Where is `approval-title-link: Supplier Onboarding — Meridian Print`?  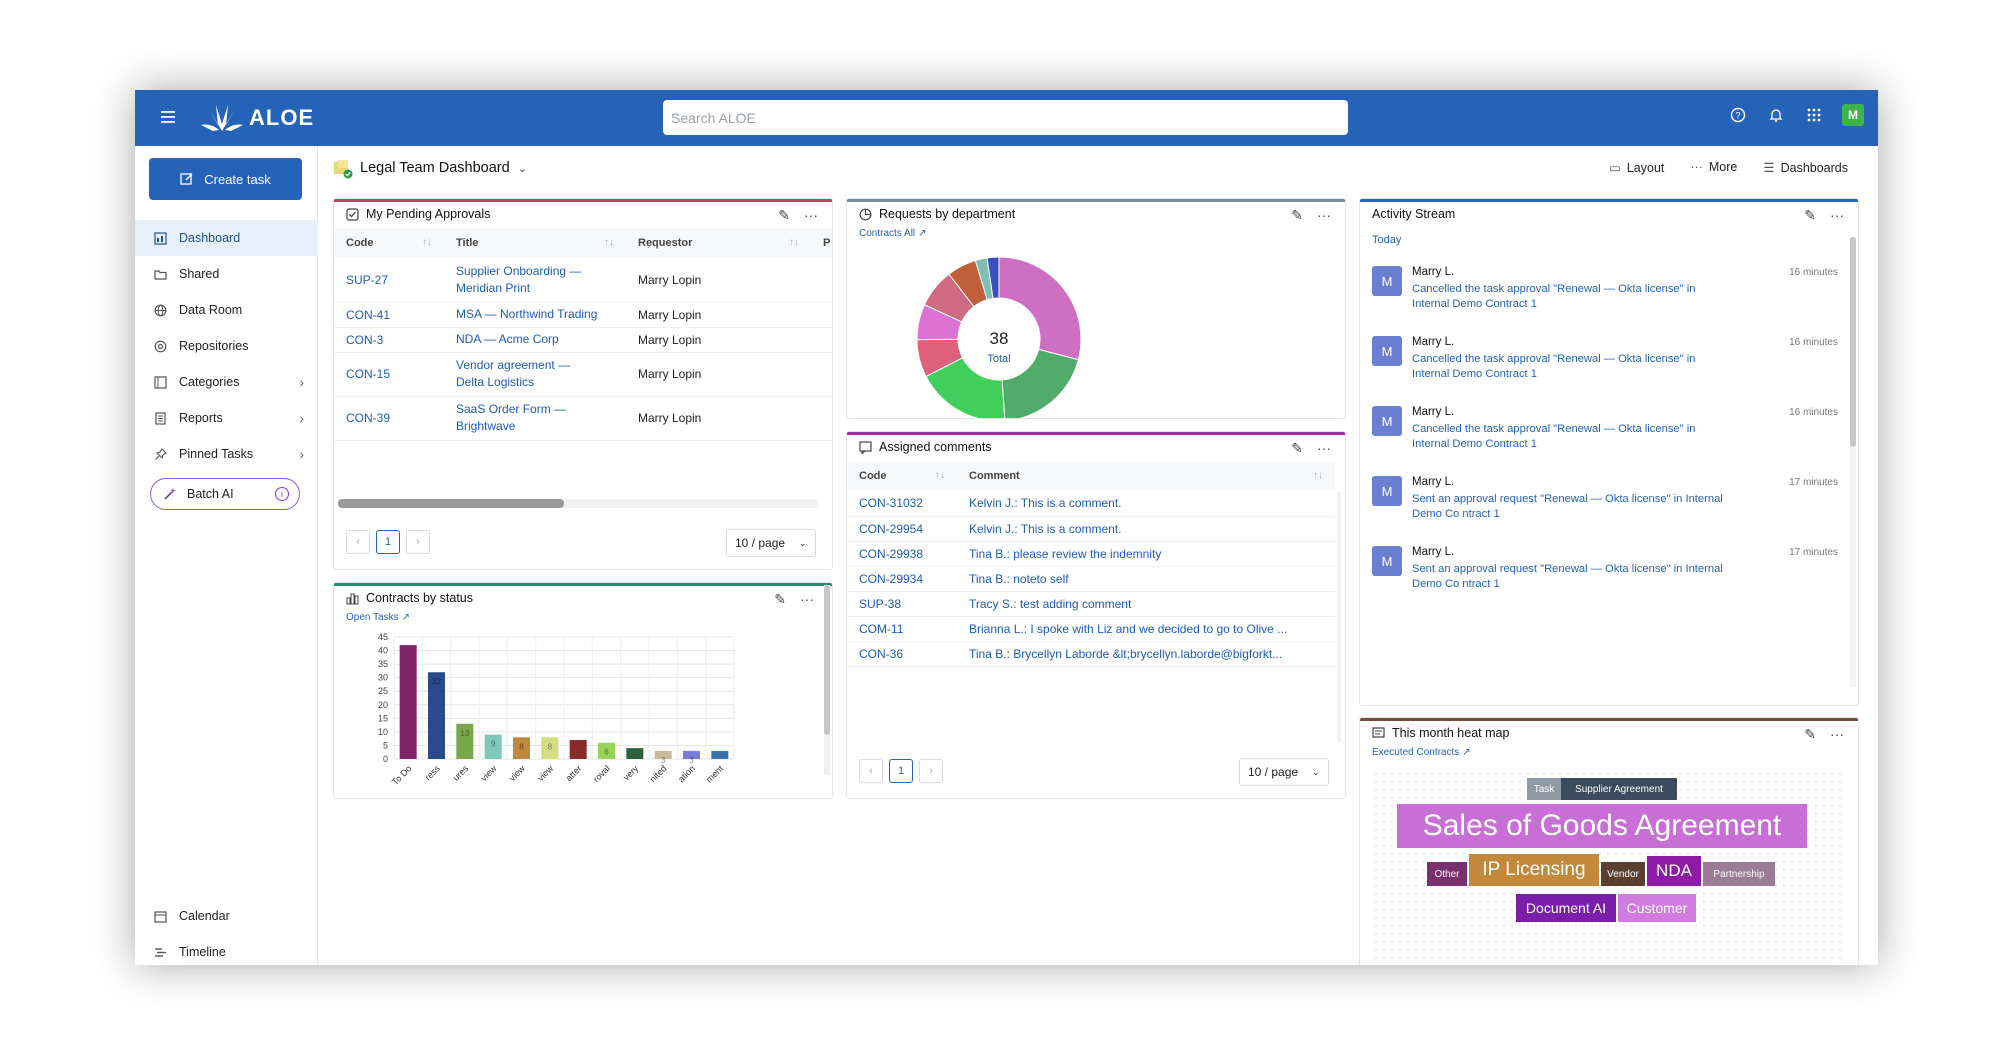 approval-title-link: Supplier Onboarding — Meridian Print is located at coordinates (535, 280).